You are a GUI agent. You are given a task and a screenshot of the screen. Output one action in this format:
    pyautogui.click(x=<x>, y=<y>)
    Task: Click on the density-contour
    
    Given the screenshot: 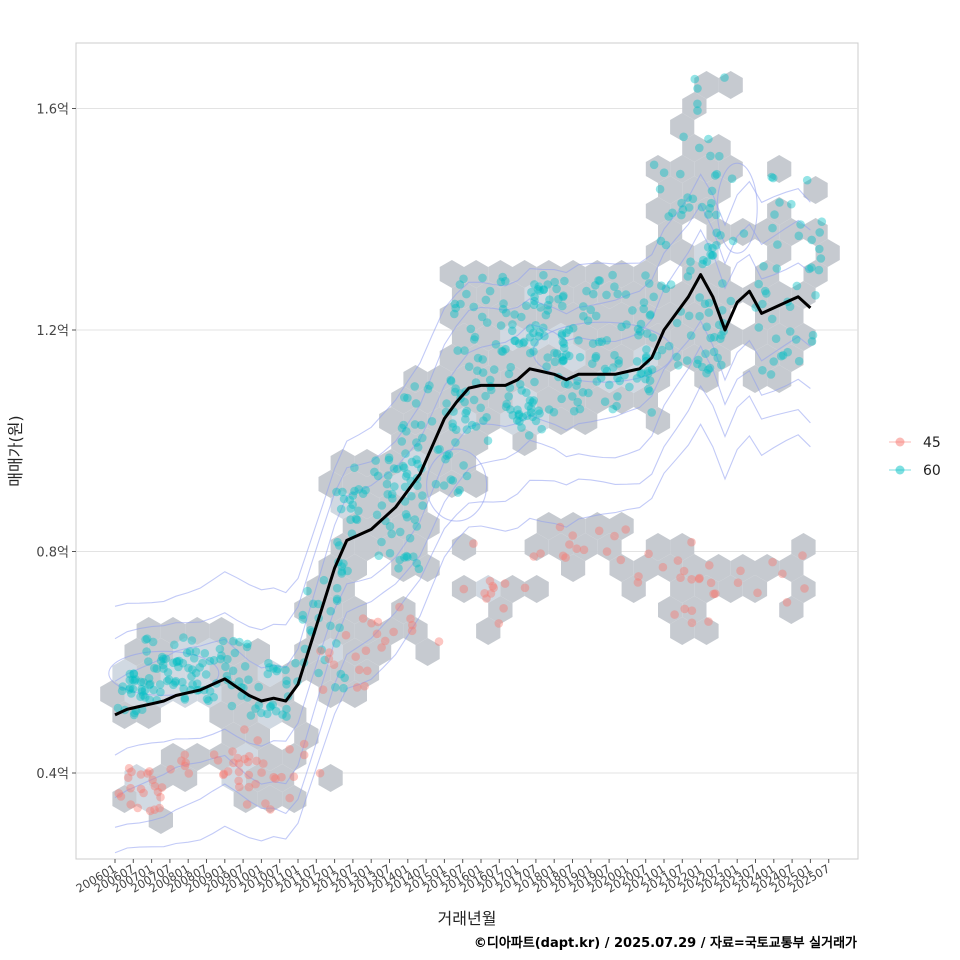 What is the action you would take?
    pyautogui.click(x=164, y=673)
    